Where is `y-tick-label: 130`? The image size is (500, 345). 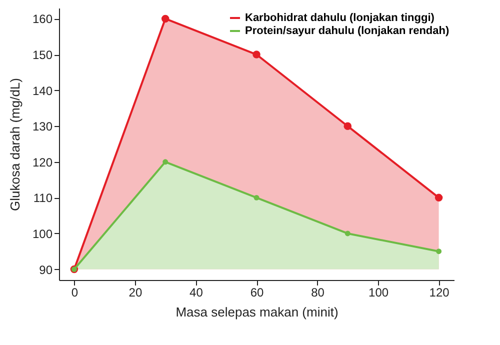
y-tick-label: 130 is located at coordinates (42, 127).